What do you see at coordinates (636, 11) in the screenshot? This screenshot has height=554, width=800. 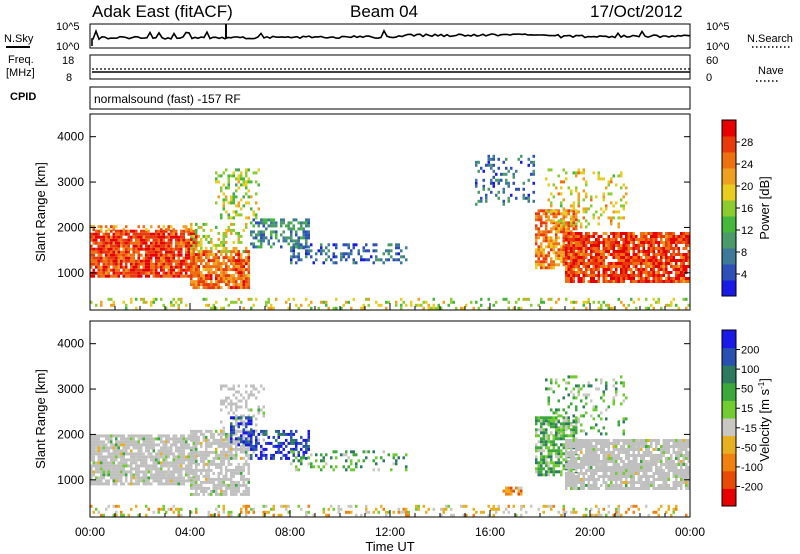 I see `date-title: 17/Oct/2012` at bounding box center [636, 11].